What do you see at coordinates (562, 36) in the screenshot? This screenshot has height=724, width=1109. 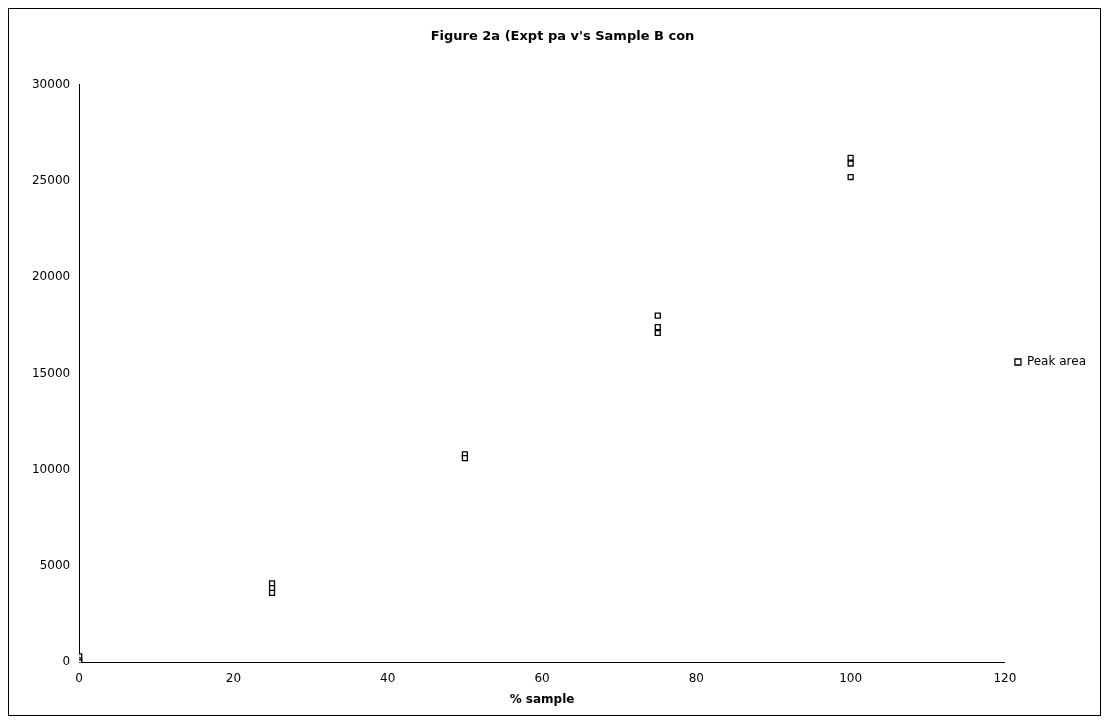 I see `chart-title: Figure 2a (Expt pa v's Sample B con` at bounding box center [562, 36].